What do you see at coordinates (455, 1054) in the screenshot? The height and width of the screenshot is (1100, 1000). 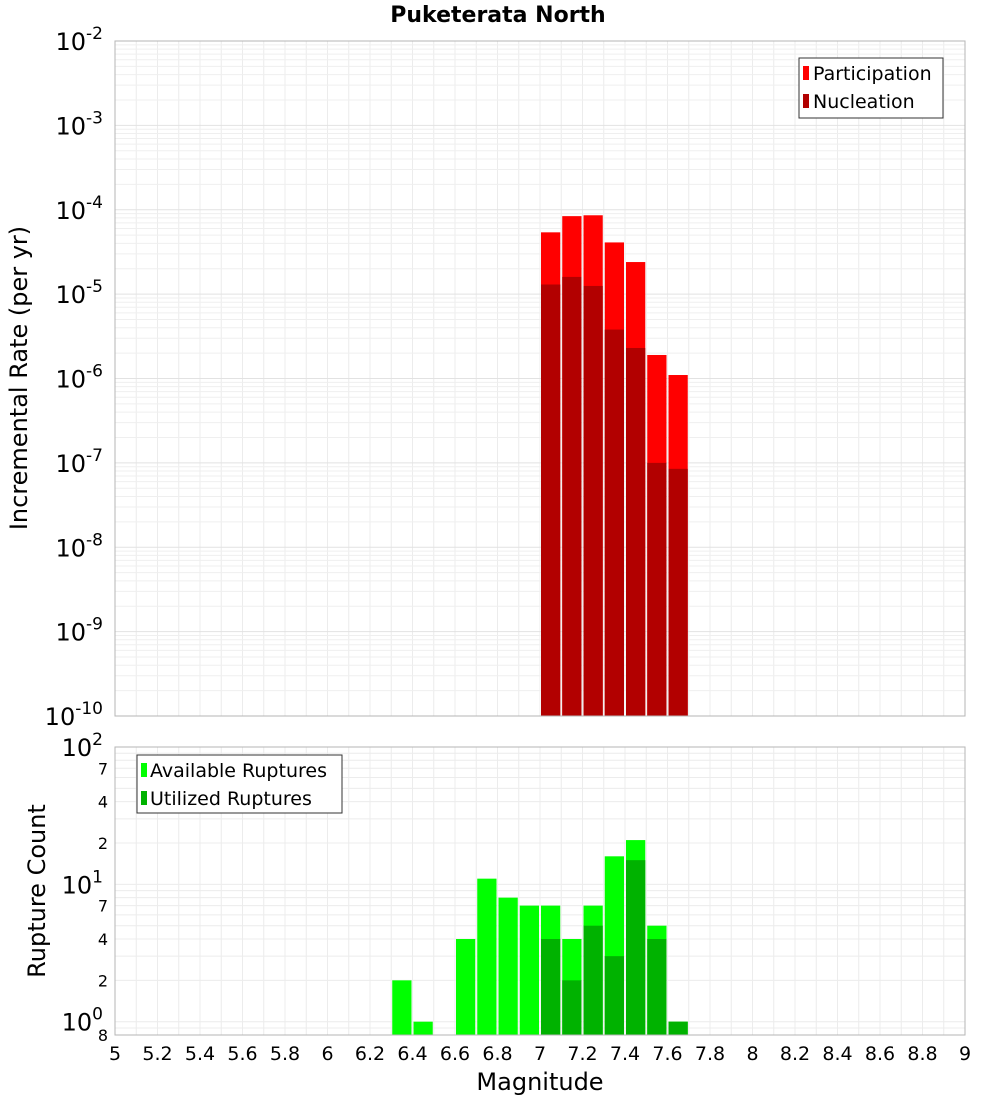 I see `x-tick-label: 6.6` at bounding box center [455, 1054].